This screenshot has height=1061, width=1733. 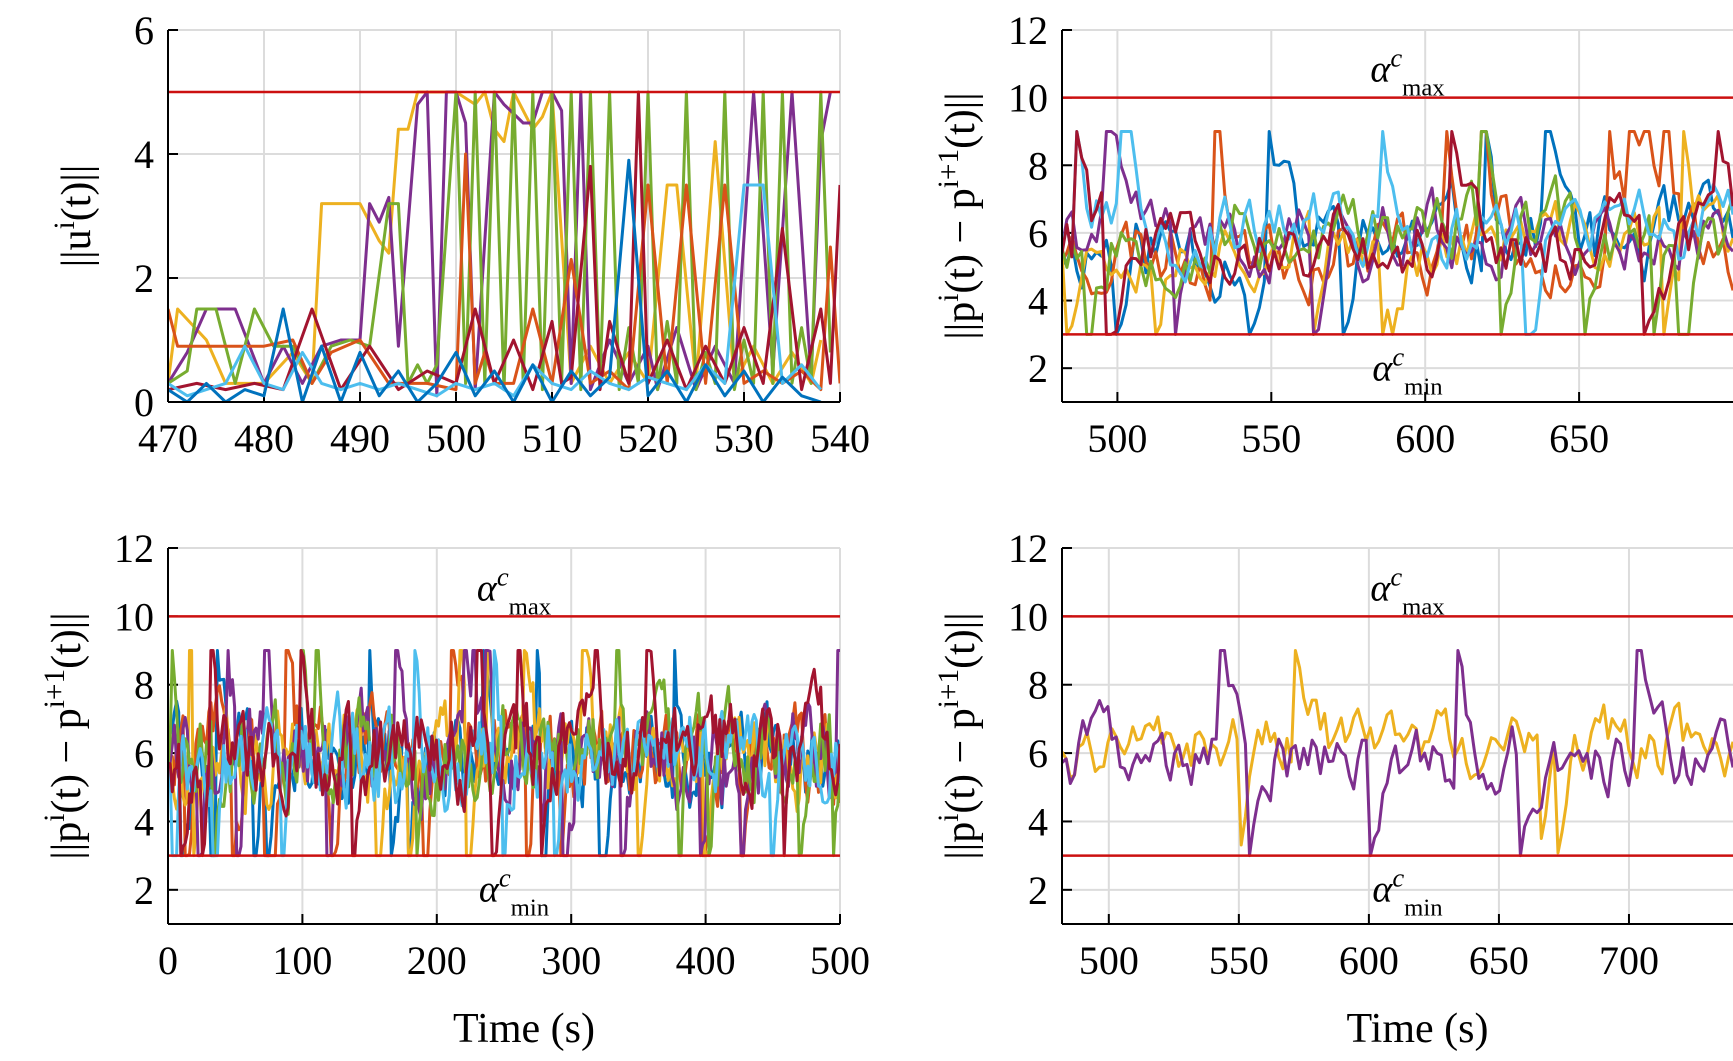 I want to click on x-tick-label: 530, so click(x=744, y=438).